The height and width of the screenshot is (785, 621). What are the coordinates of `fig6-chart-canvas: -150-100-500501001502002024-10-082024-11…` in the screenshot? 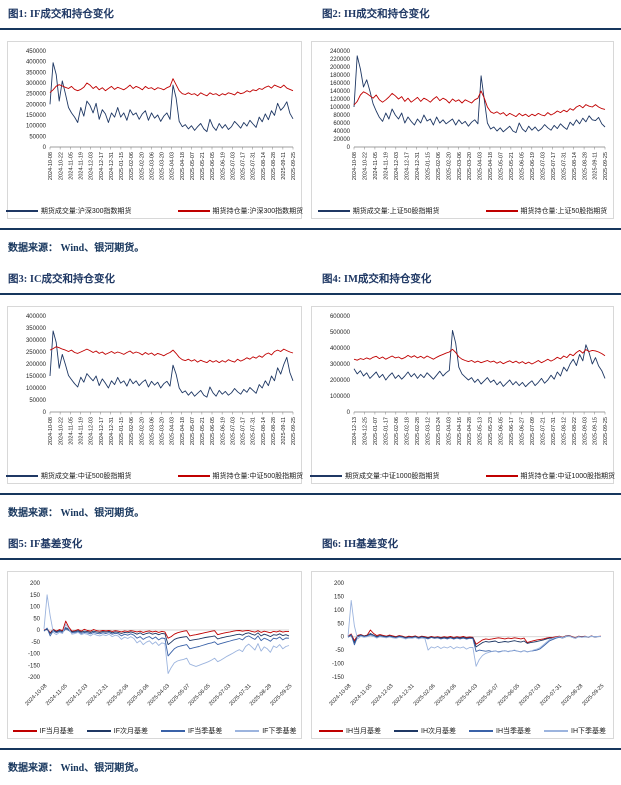 It's located at (466, 644).